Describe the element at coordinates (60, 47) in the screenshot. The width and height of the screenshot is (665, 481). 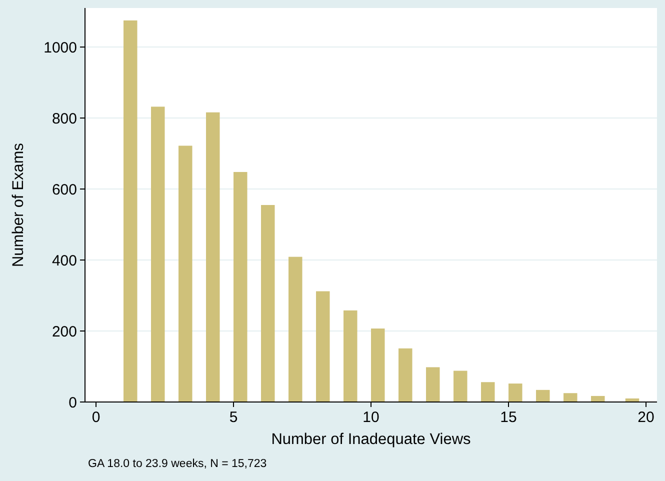
I see `y-tick-label: 1000` at that location.